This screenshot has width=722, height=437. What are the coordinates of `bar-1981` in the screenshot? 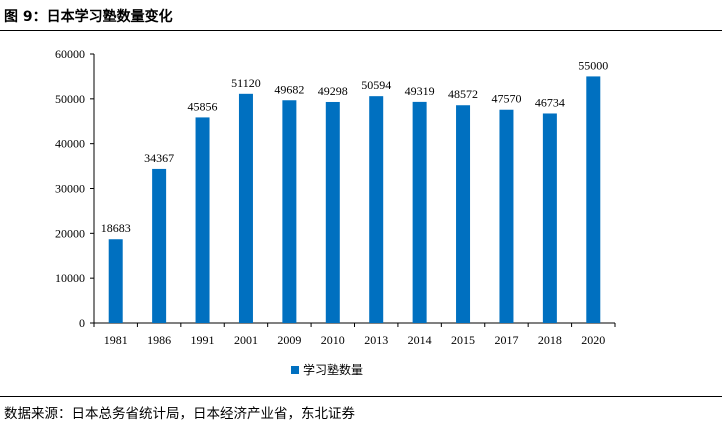 It's located at (115, 281).